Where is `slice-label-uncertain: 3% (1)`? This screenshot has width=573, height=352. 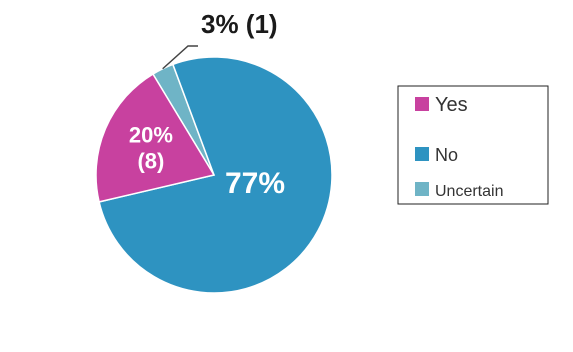
slice-label-uncertain: 3% (1) is located at coordinates (239, 24).